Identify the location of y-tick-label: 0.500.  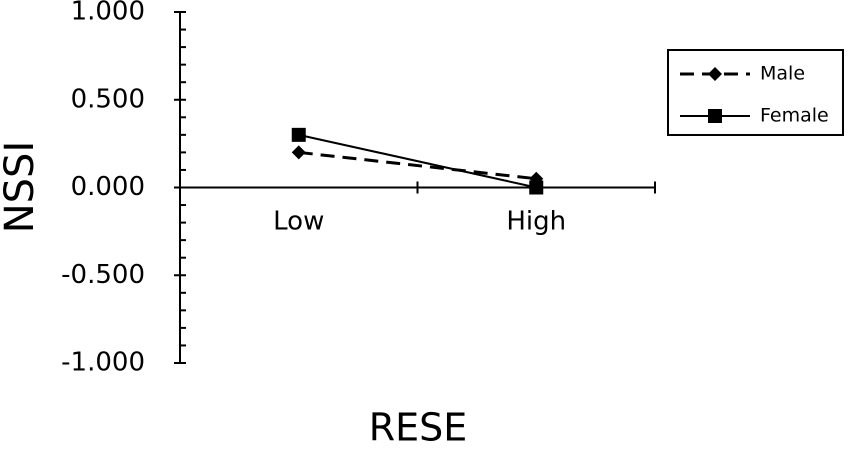
(108, 99).